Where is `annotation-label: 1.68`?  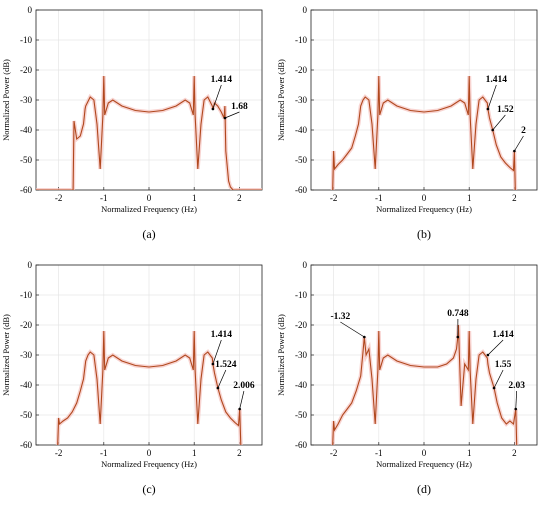
annotation-label: 1.68 is located at coordinates (239, 107).